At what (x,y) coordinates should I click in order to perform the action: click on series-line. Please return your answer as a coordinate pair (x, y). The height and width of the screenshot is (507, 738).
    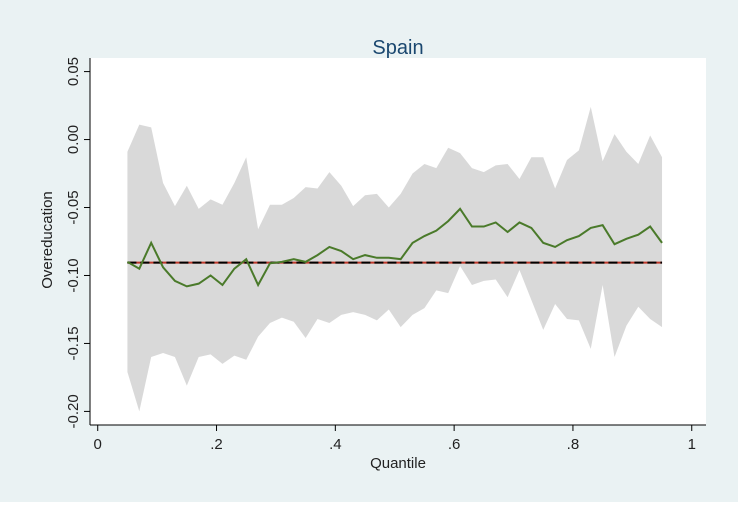
    Looking at the image, I should click on (394, 247).